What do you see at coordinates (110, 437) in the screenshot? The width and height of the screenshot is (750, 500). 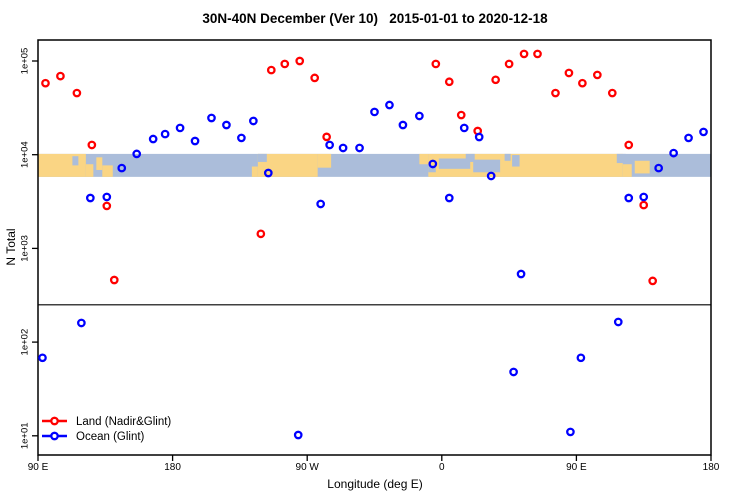 I see `legend-label-ocean: Ocean (Glint)` at bounding box center [110, 437].